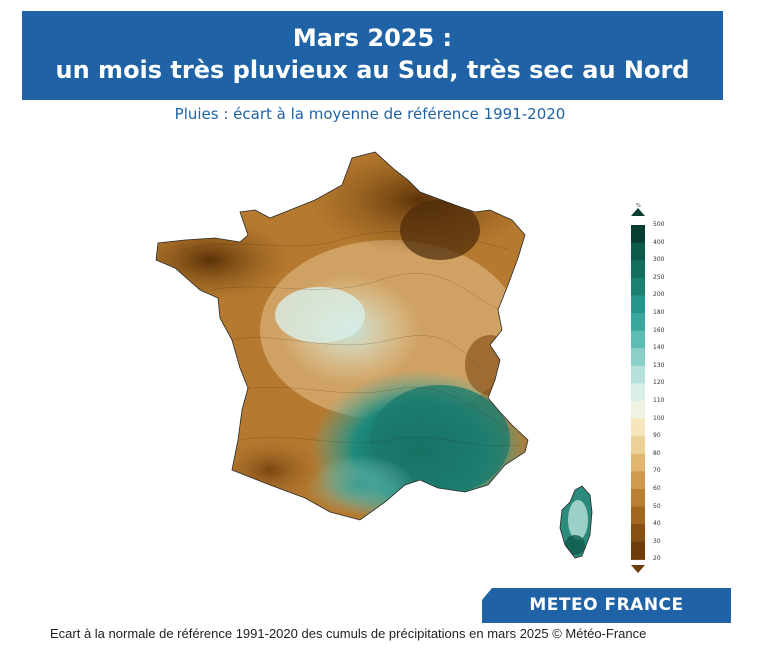 Image resolution: width=780 pixels, height=657 pixels. What do you see at coordinates (638, 206) in the screenshot?
I see `legend-unit: %` at bounding box center [638, 206].